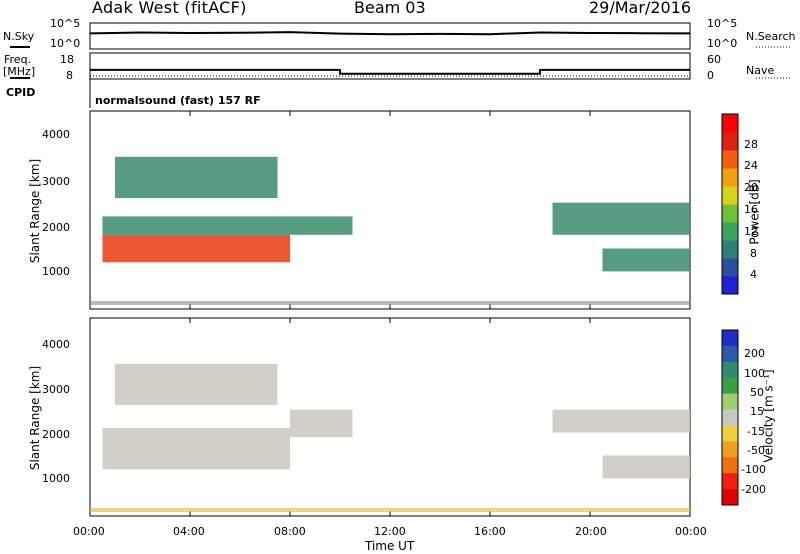  I want to click on power-cb-tick-1: 24, so click(751, 165).